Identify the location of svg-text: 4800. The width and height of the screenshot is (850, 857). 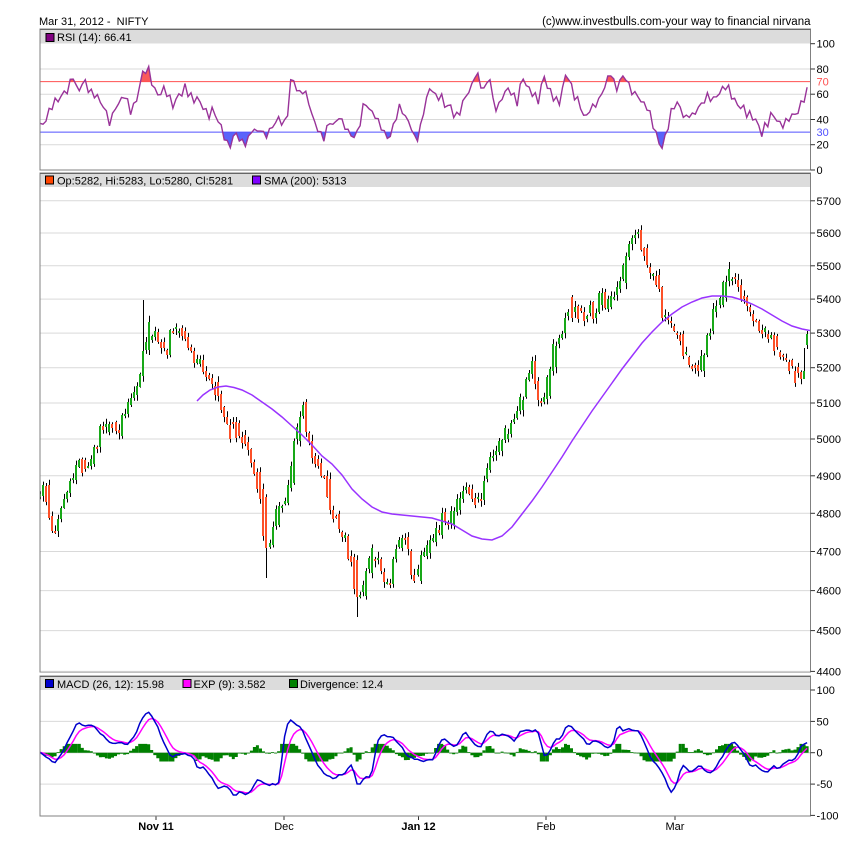
(829, 514).